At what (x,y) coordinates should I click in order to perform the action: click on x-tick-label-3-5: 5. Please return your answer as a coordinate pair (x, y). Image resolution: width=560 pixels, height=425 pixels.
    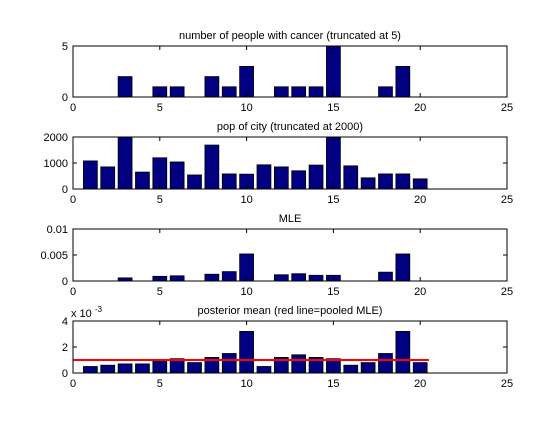
    Looking at the image, I should click on (160, 292).